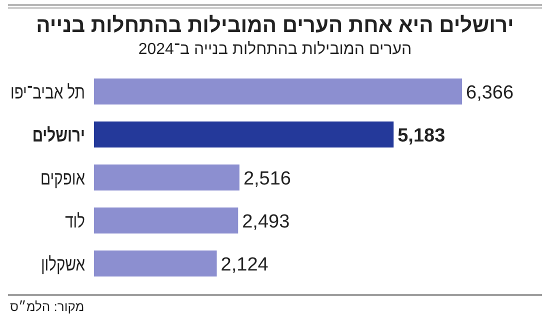 The height and width of the screenshot is (320, 550). I want to click on data-label: 2,124, so click(244, 265).